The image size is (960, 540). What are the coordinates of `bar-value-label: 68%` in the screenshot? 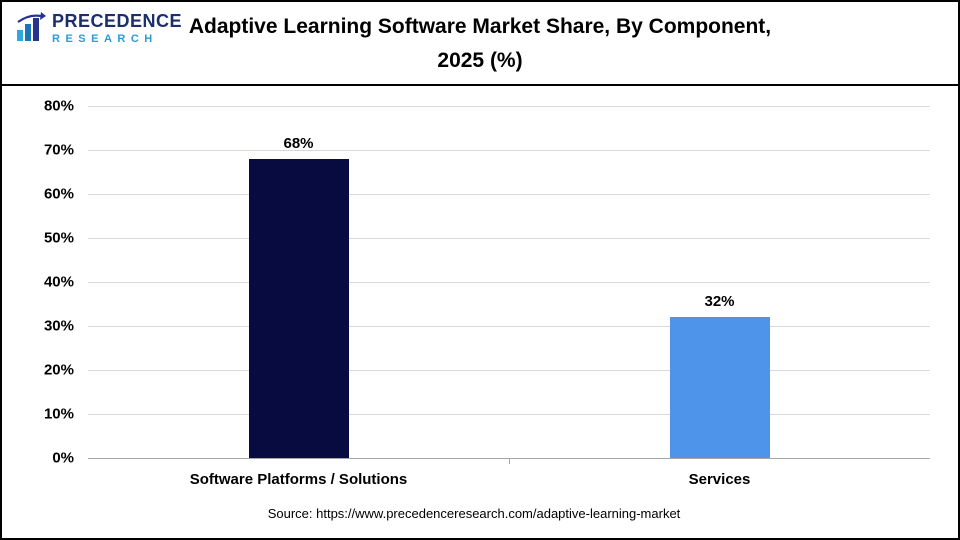 It's located at (298, 143).